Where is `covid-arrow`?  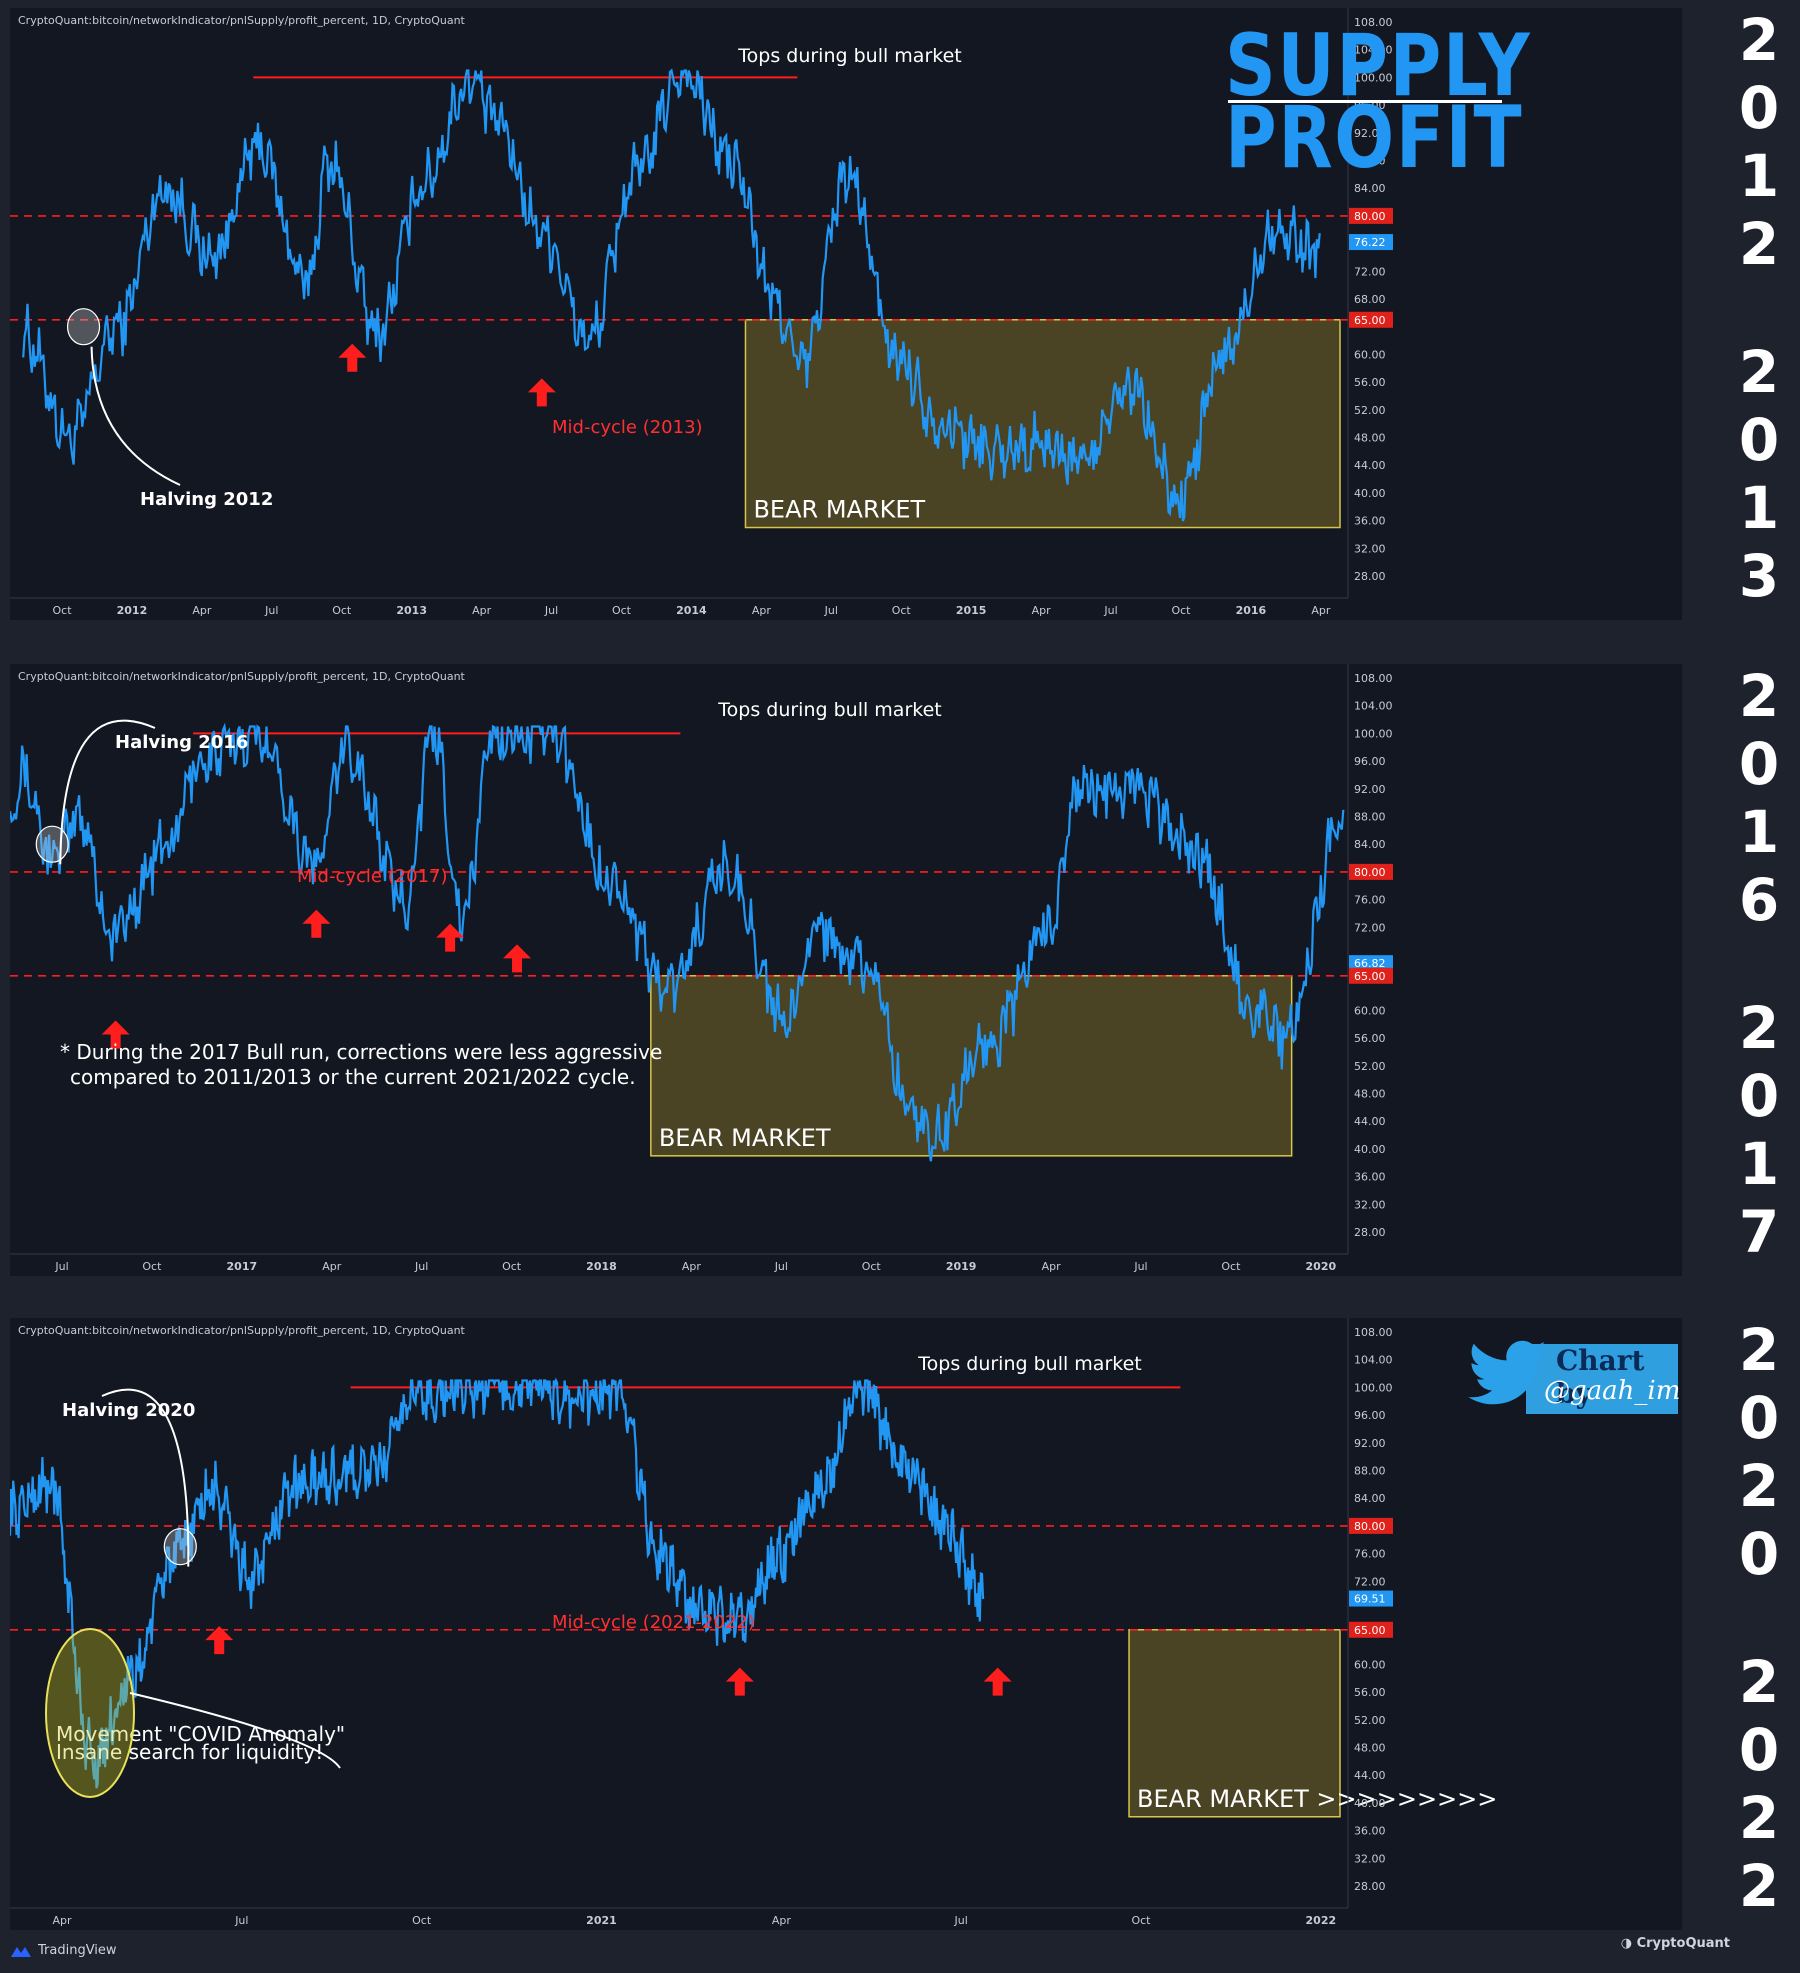 covid-arrow is located at coordinates (235, 1730).